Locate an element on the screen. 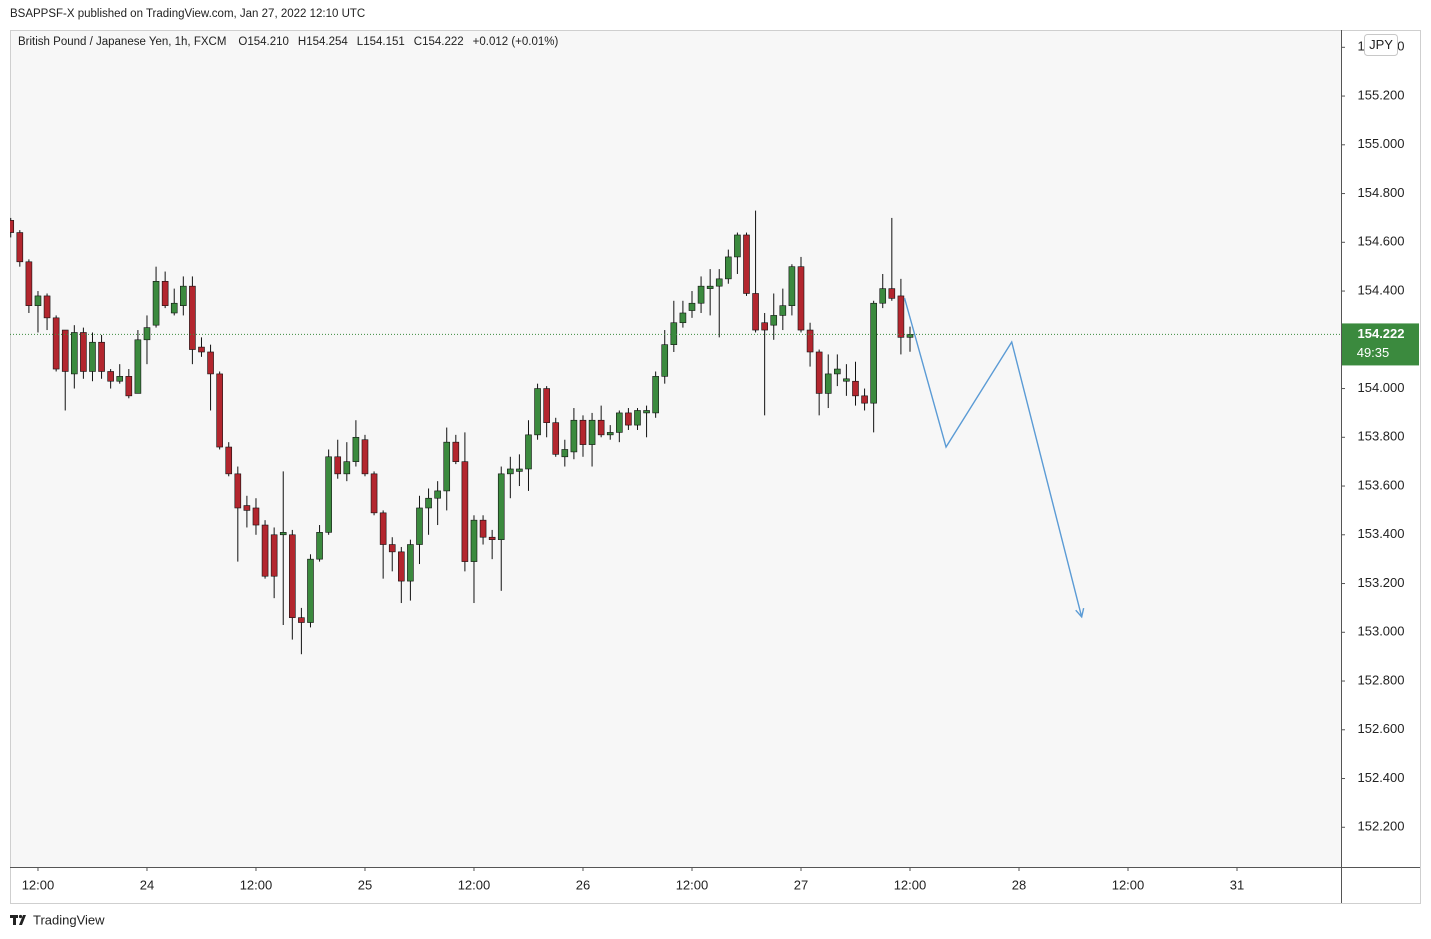 This screenshot has width=1431, height=939. x-tick-label: 27 is located at coordinates (801, 884).